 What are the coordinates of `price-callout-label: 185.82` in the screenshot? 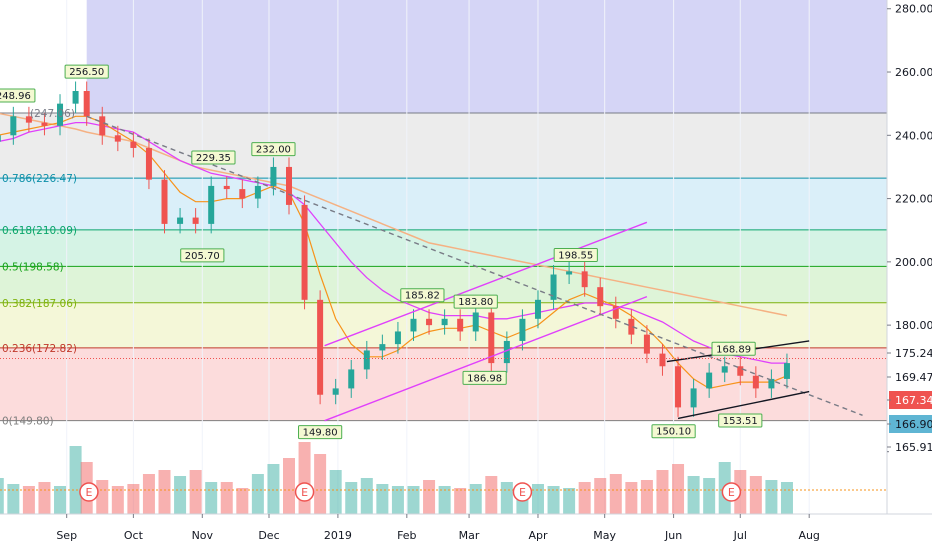 It's located at (422, 296).